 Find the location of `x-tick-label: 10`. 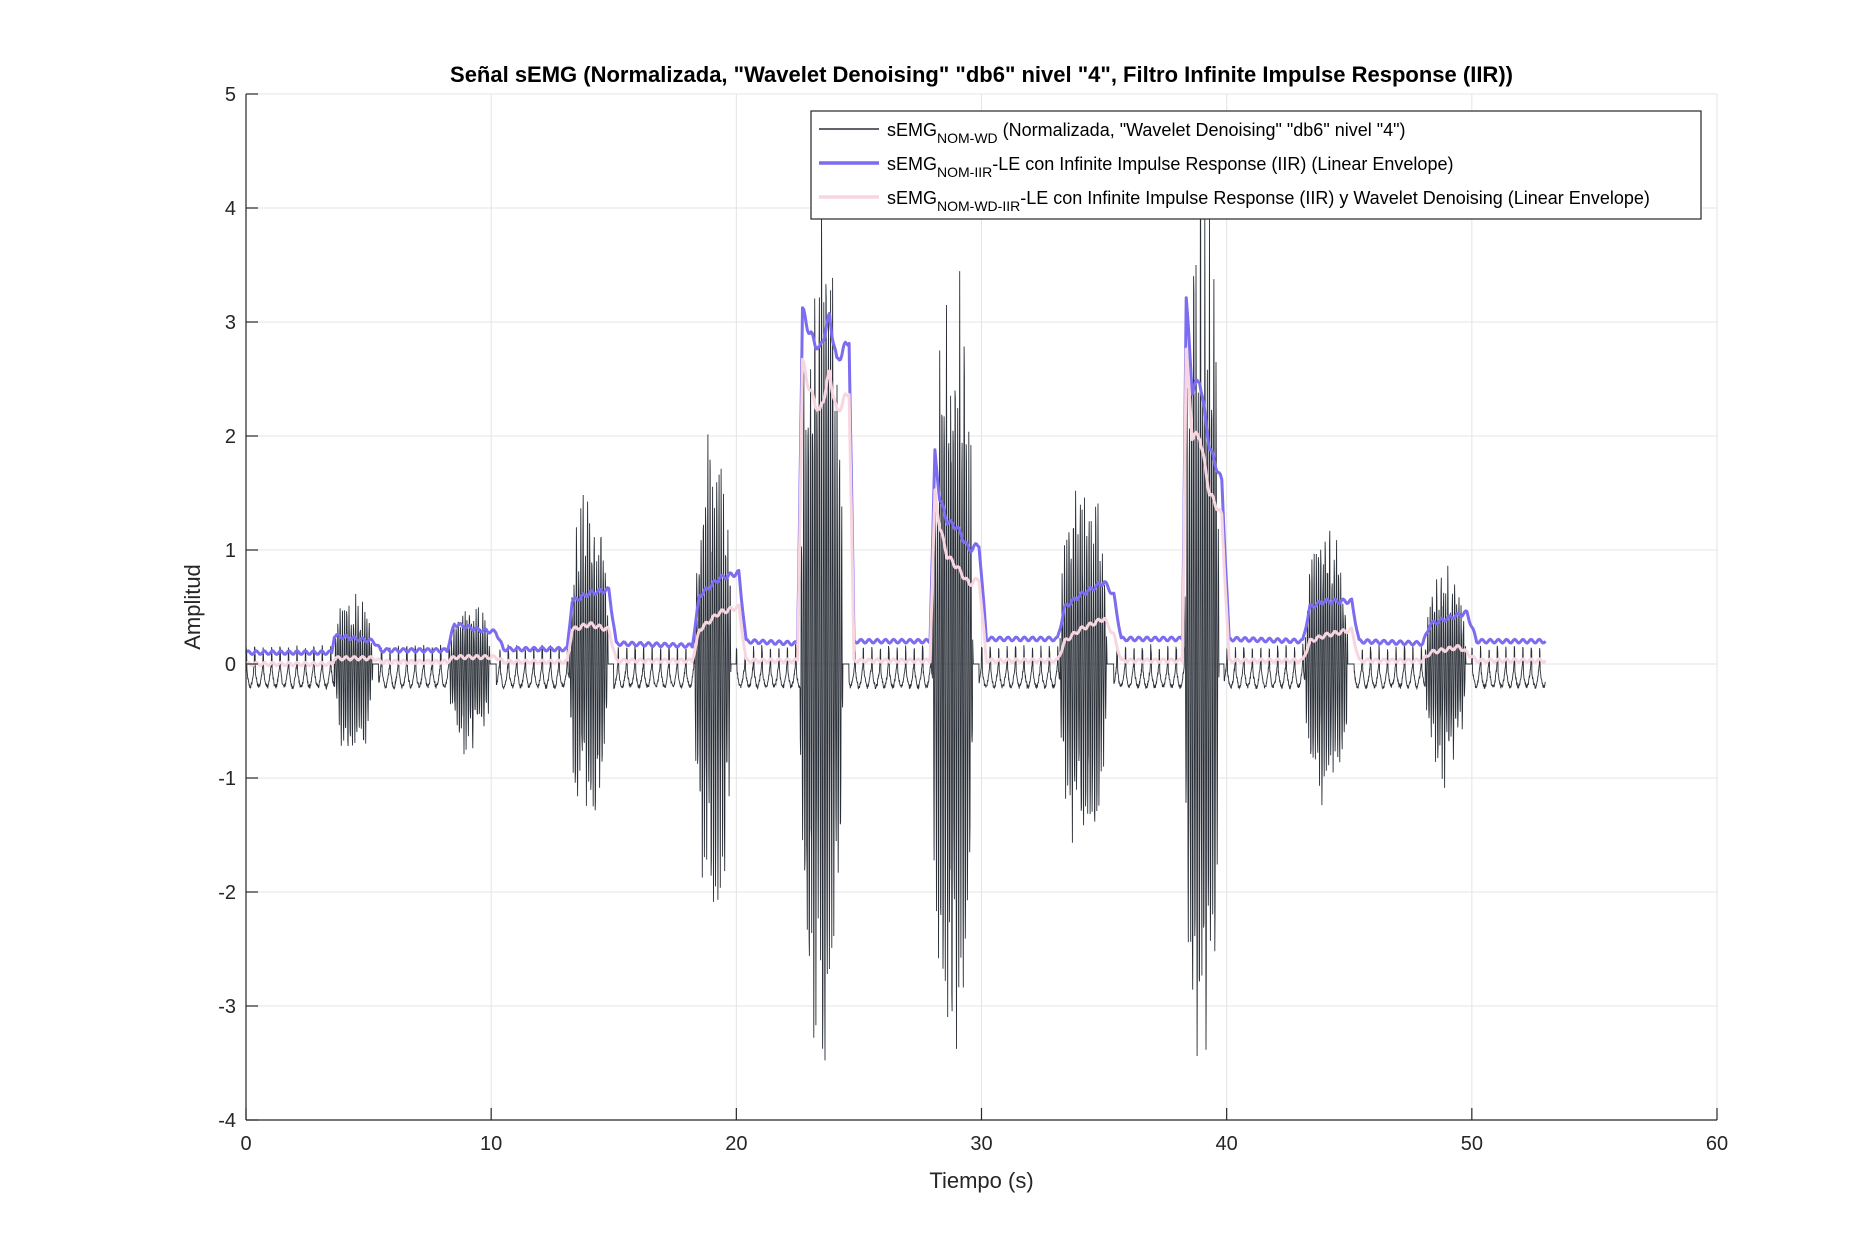

x-tick-label: 10 is located at coordinates (491, 1144).